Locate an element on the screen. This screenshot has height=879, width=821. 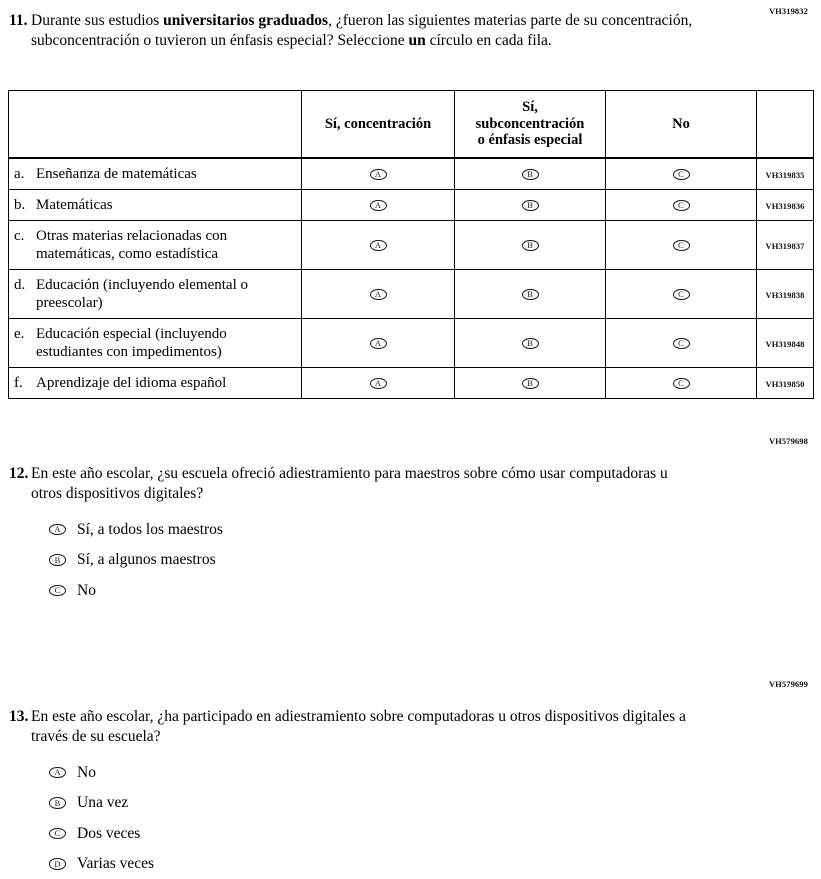
matrix-row-vh-code-cell: VH319848 is located at coordinates (785, 343).